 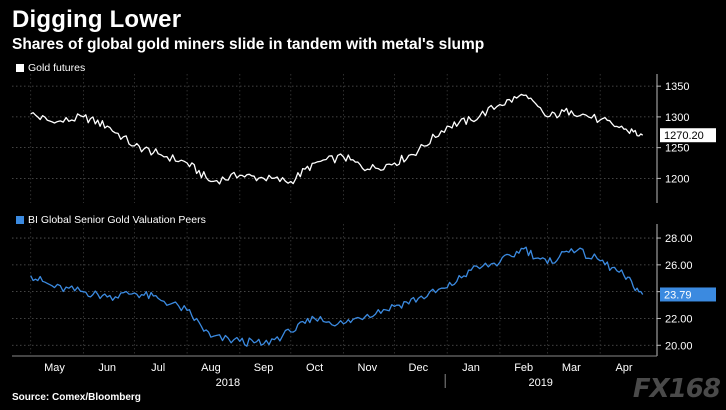 What do you see at coordinates (471, 368) in the screenshot?
I see `x-tick-label: Jan` at bounding box center [471, 368].